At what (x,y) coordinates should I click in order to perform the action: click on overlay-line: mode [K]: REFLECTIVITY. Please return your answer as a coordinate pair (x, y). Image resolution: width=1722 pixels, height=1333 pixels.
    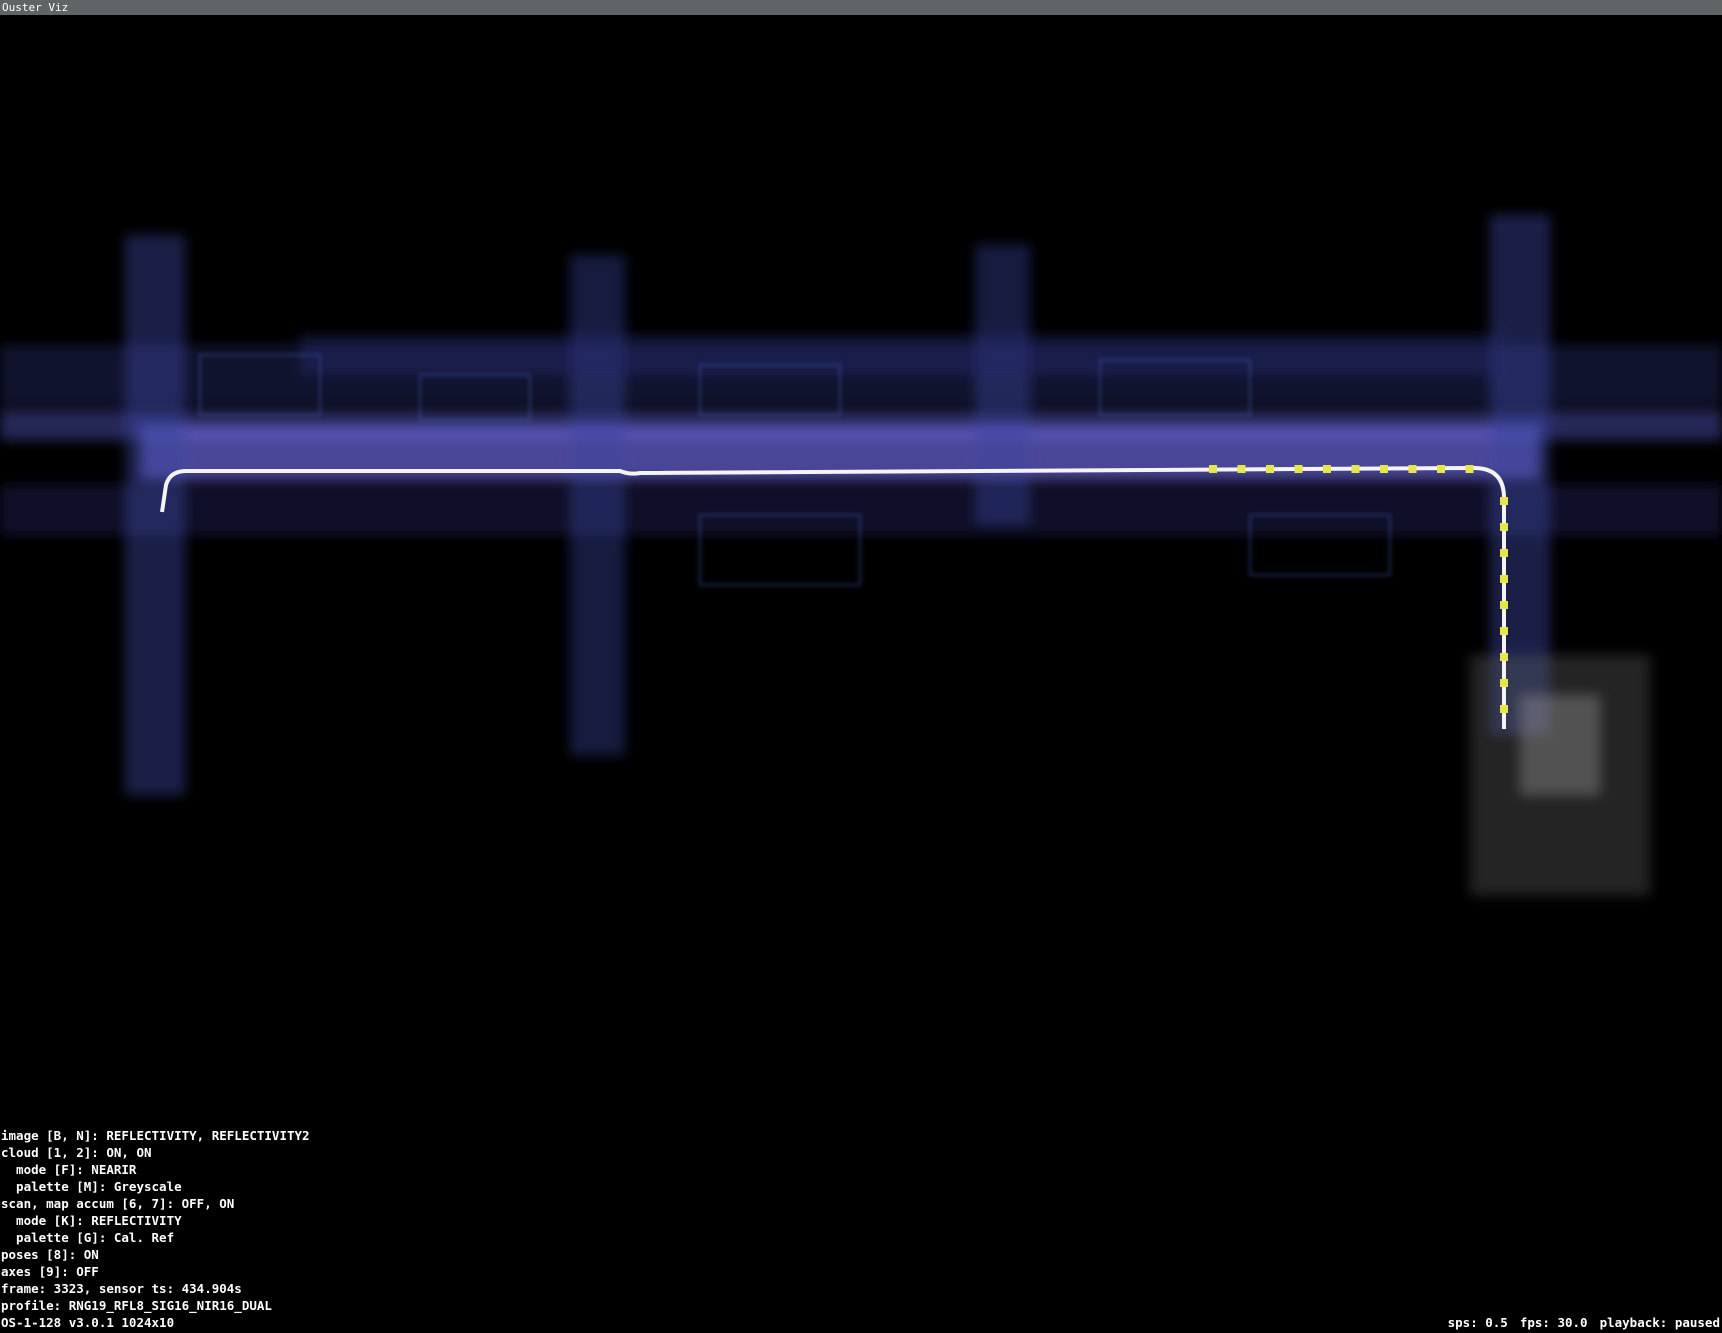
    Looking at the image, I should click on (91, 1220).